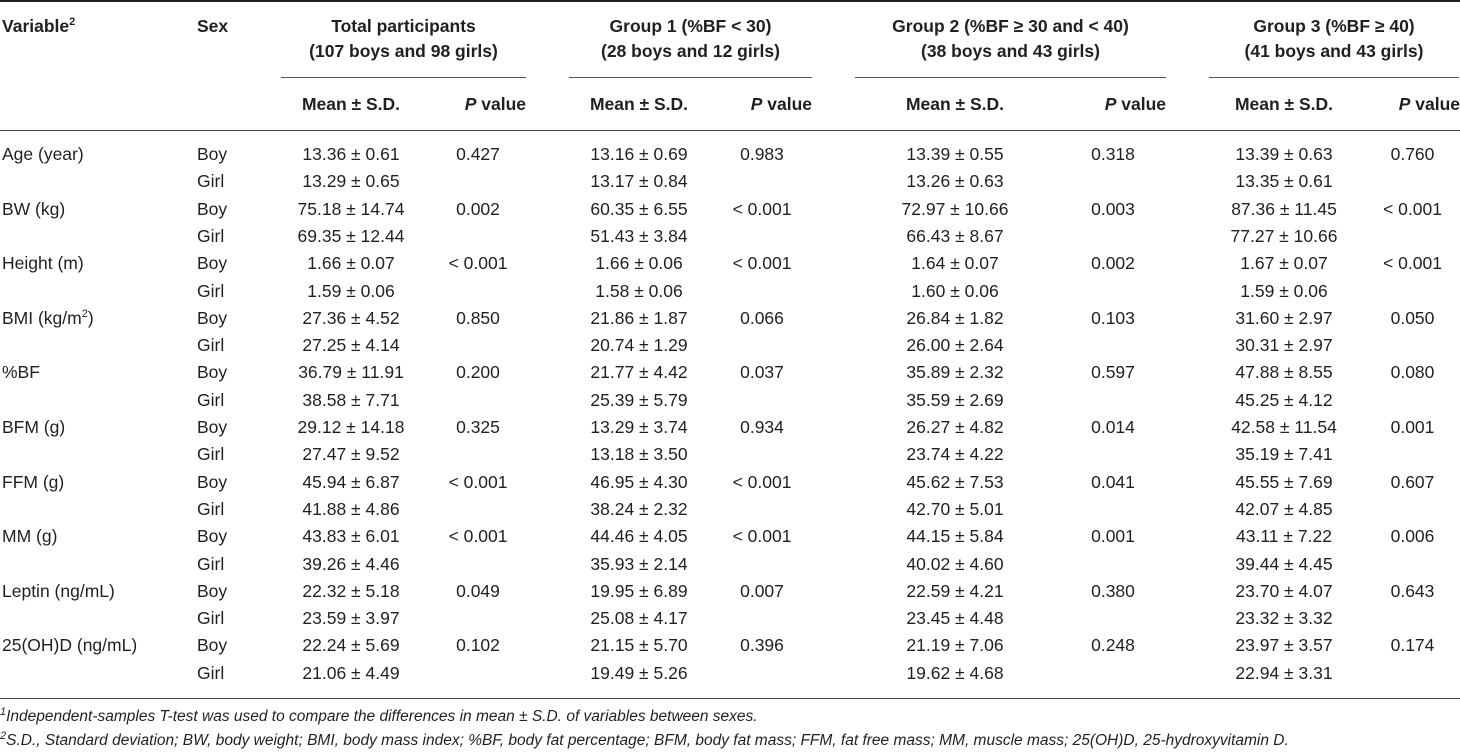 The image size is (1460, 756). Describe the element at coordinates (955, 563) in the screenshot. I see `cell-mean-girl: 40.02 ± 4.60` at that location.